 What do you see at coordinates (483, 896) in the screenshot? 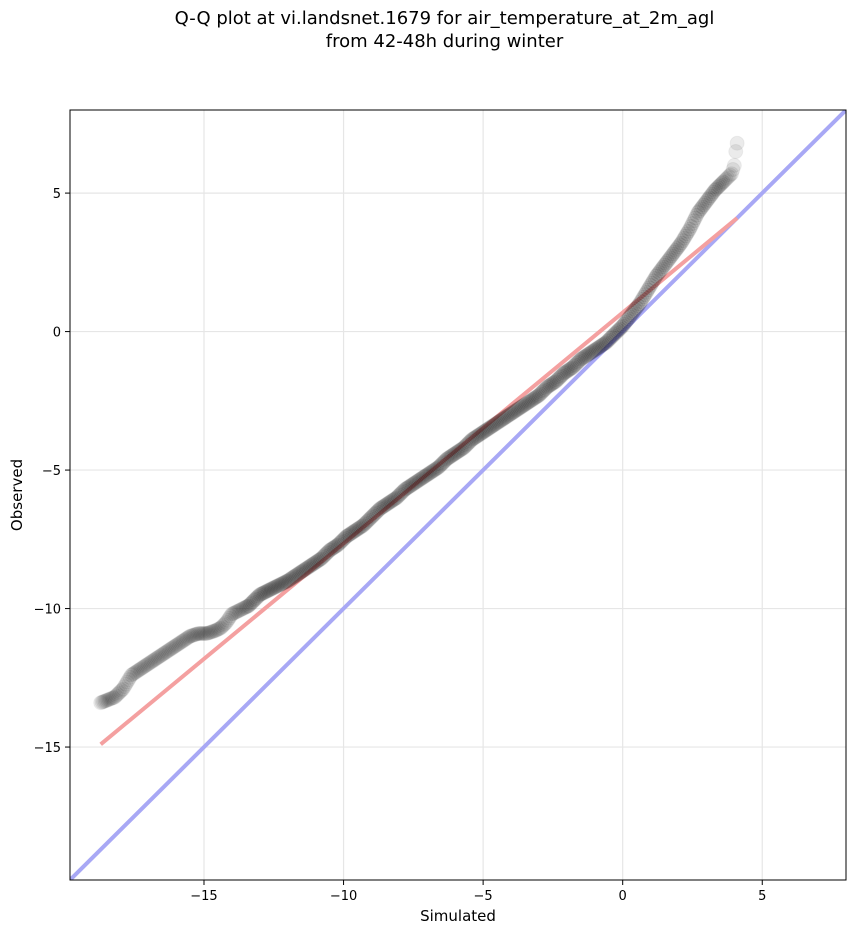
I see `x-tick-label: −5` at bounding box center [483, 896].